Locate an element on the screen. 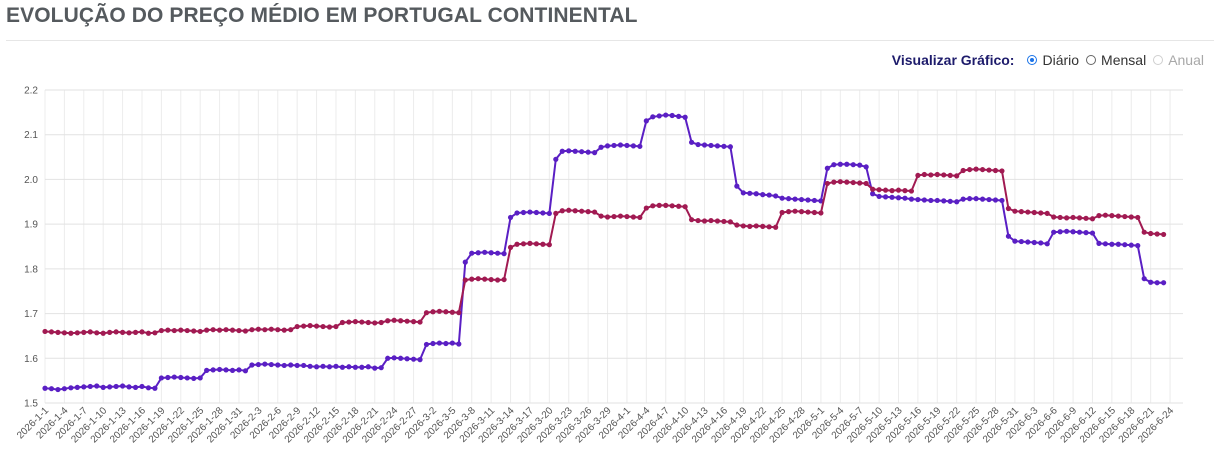  view-label: Visualizar Gráfico: is located at coordinates (953, 60).